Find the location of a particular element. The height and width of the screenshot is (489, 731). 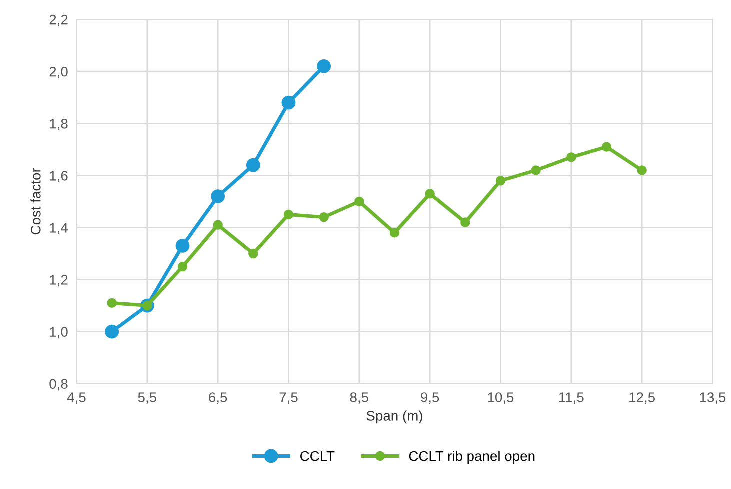

x-tick-label: 8,5 is located at coordinates (359, 398).